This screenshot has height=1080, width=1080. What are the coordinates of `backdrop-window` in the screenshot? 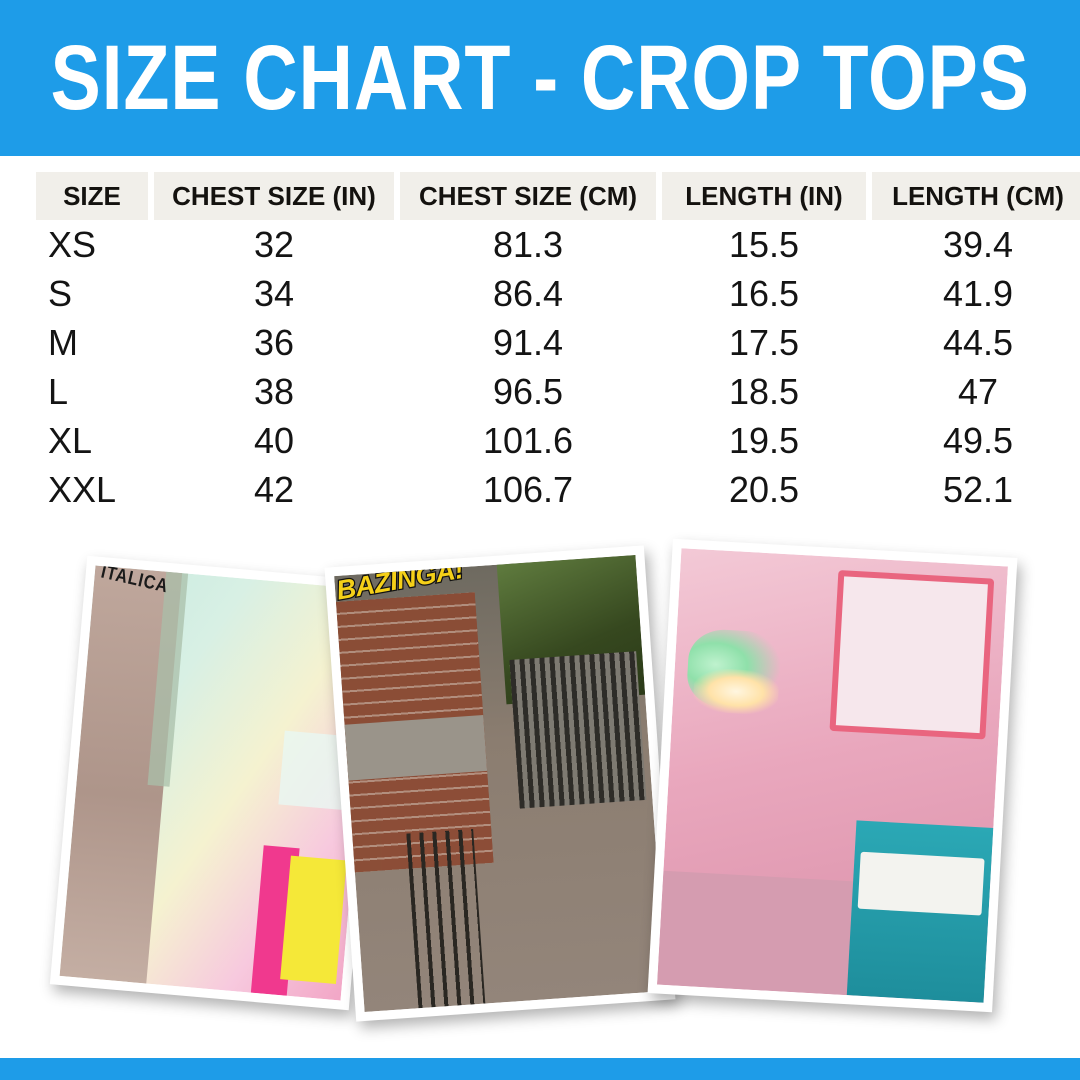 It's located at (578, 730).